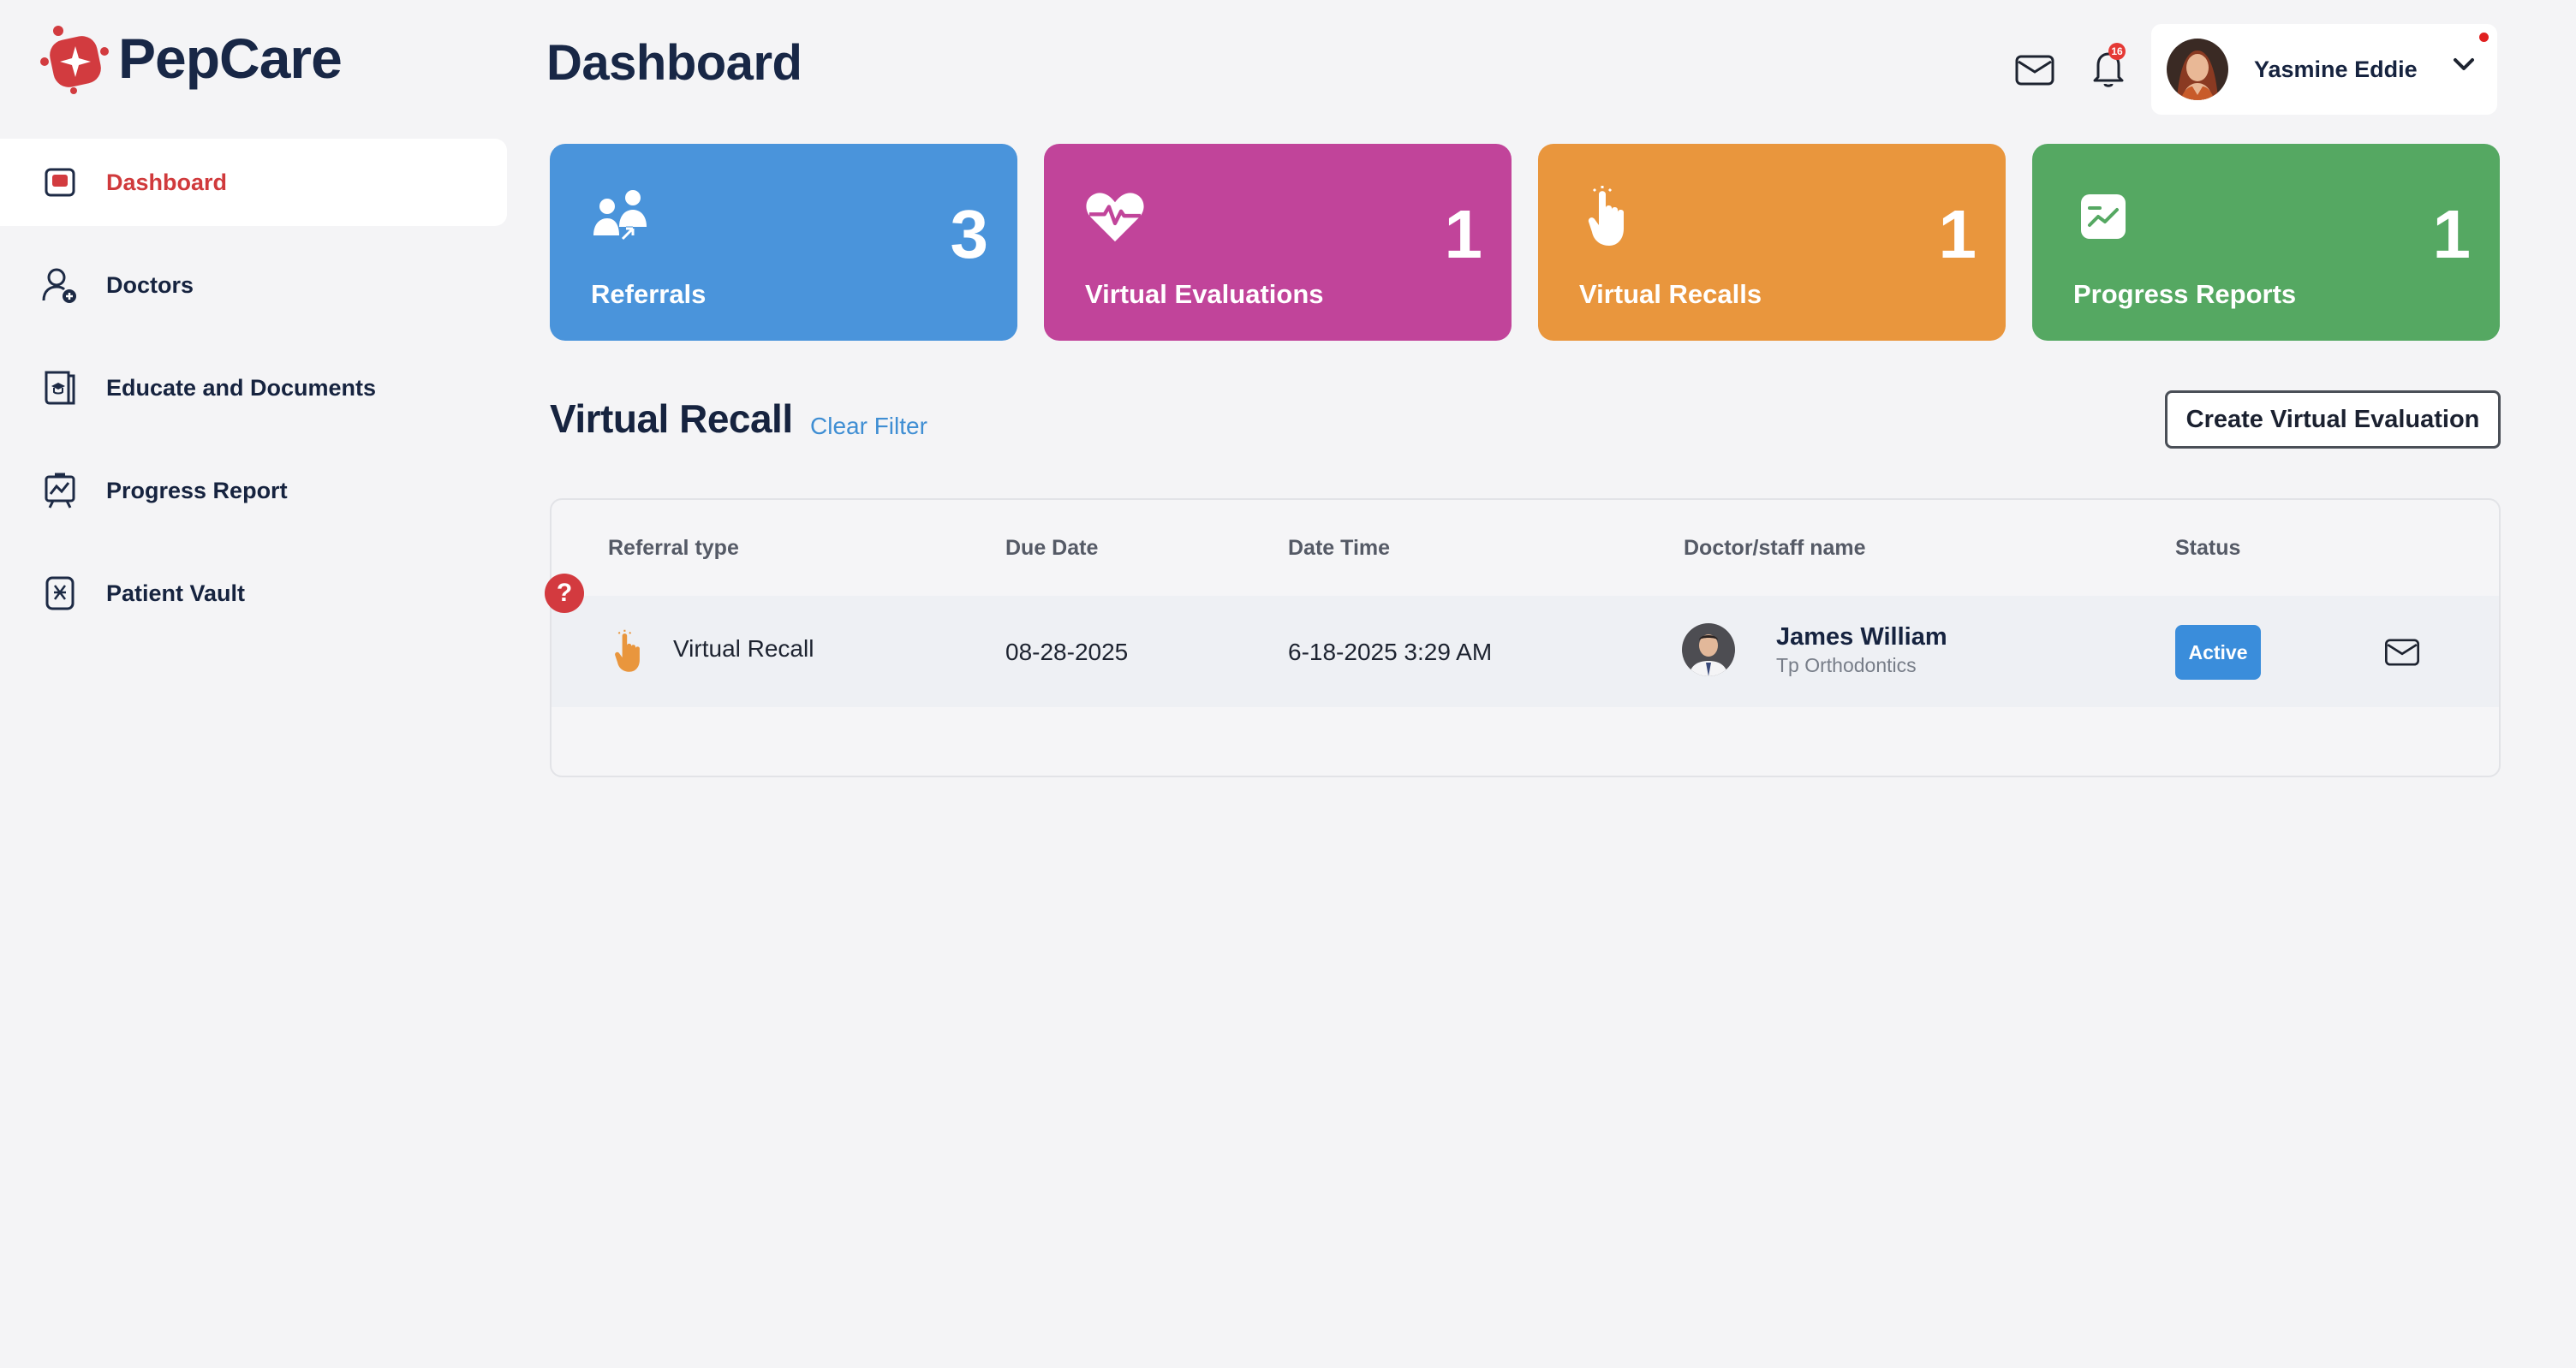 The image size is (2576, 1368). What do you see at coordinates (197, 490) in the screenshot?
I see `sidebar-item-label: Progress Report` at bounding box center [197, 490].